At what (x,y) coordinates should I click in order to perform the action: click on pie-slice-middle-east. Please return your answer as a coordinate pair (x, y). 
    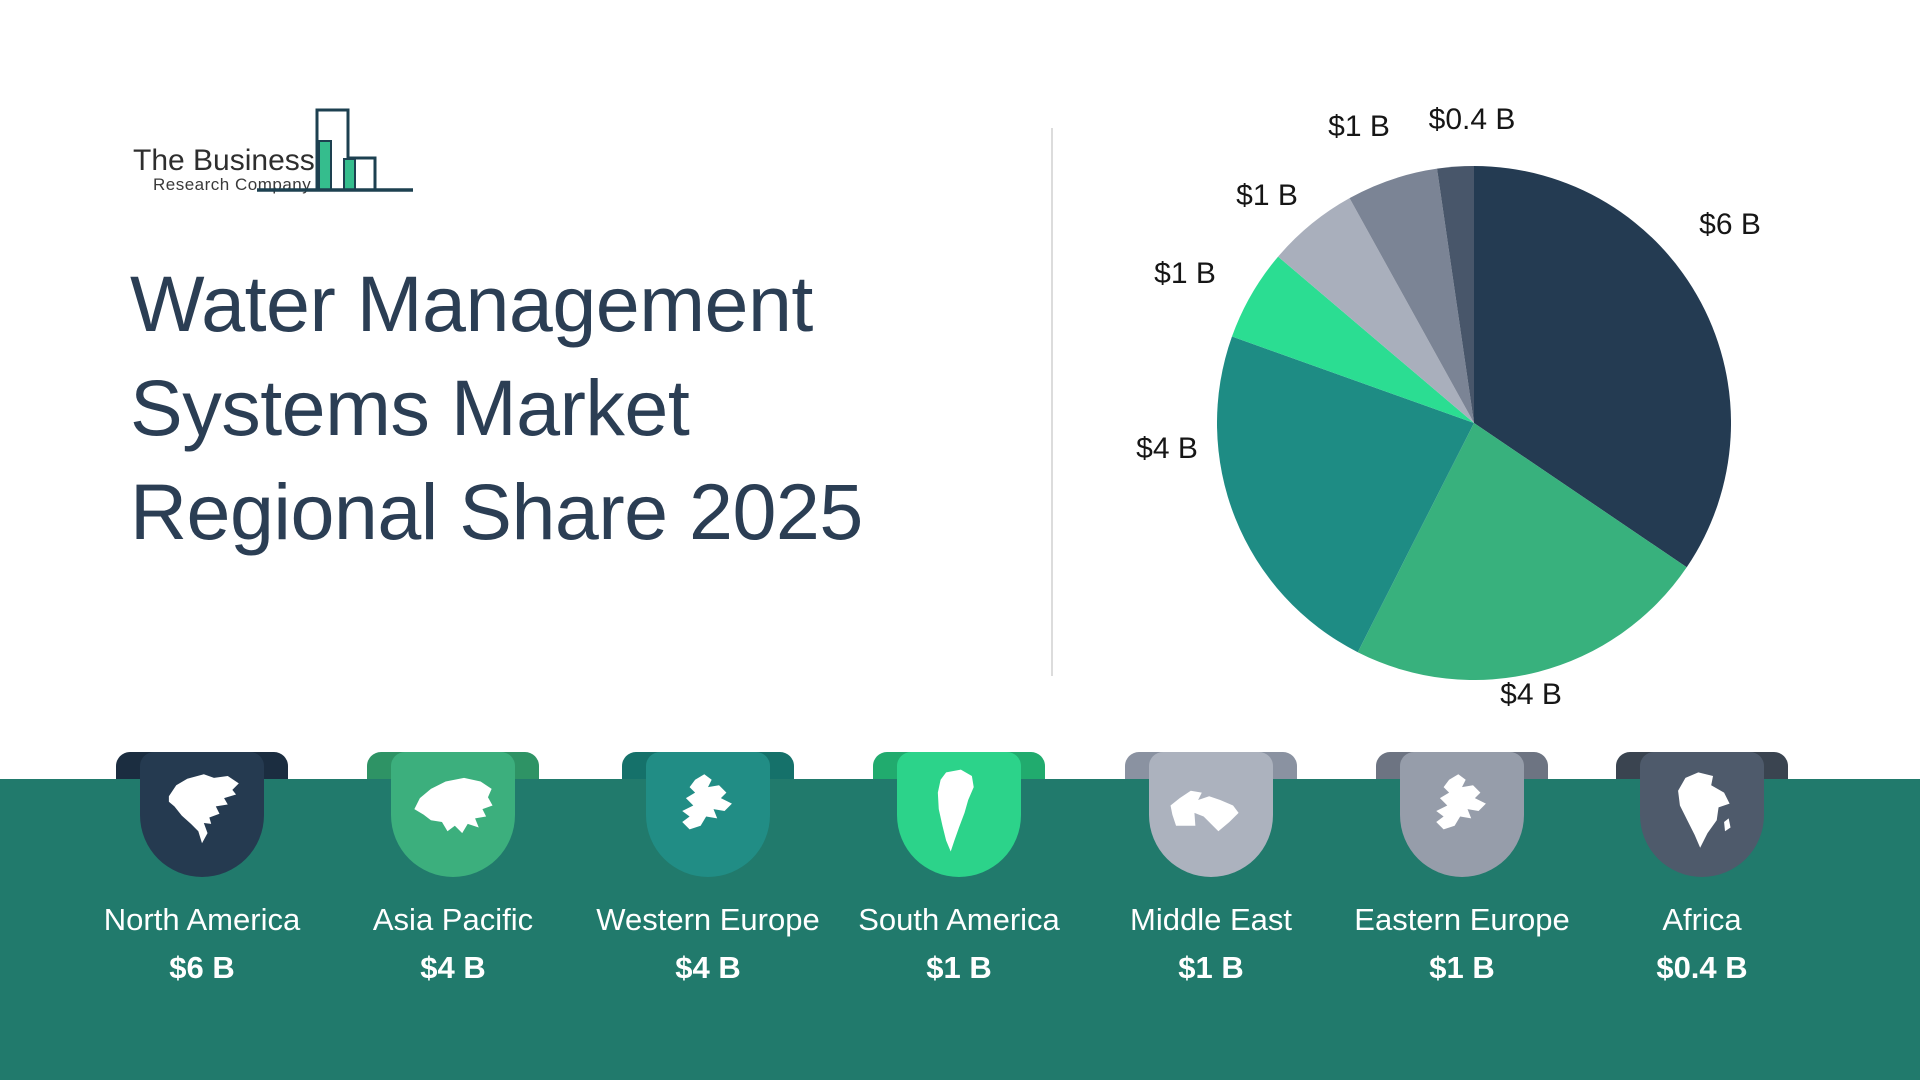
    Looking at the image, I should click on (1376, 310).